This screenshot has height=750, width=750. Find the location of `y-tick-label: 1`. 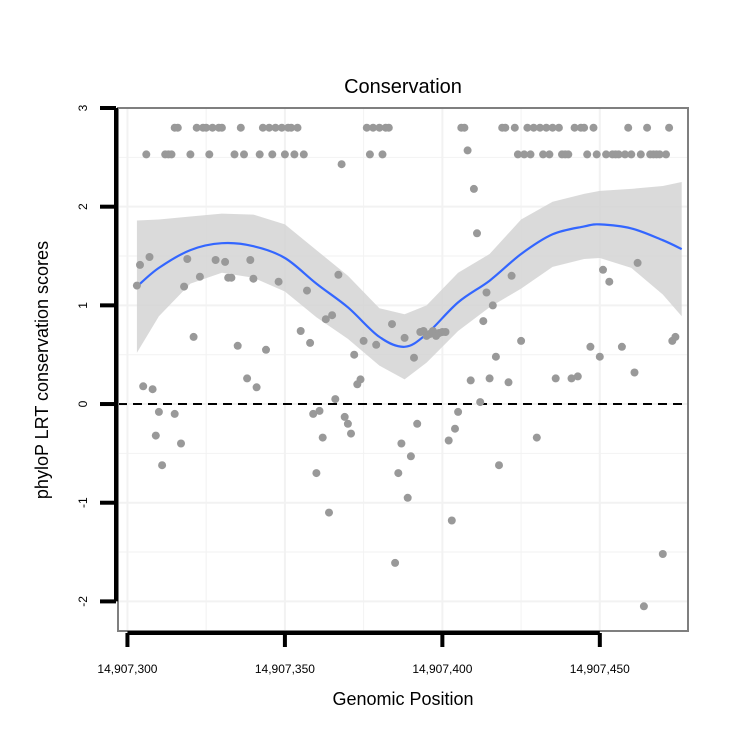

y-tick-label: 1 is located at coordinates (83, 305).